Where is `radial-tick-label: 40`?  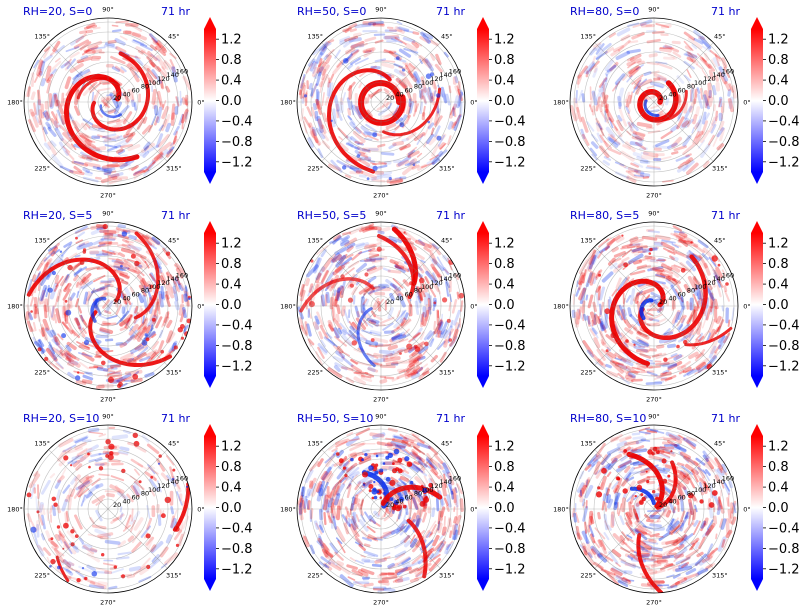
radial-tick-label: 40 is located at coordinates (672, 298).